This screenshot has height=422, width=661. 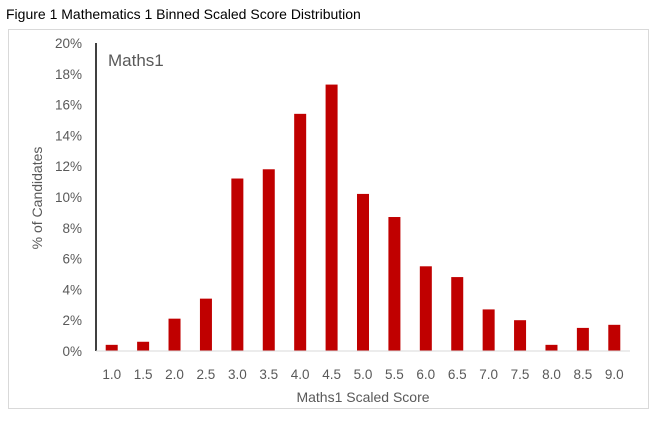 I want to click on x-axis-label: Maths1 Scaled Score, so click(x=362, y=397).